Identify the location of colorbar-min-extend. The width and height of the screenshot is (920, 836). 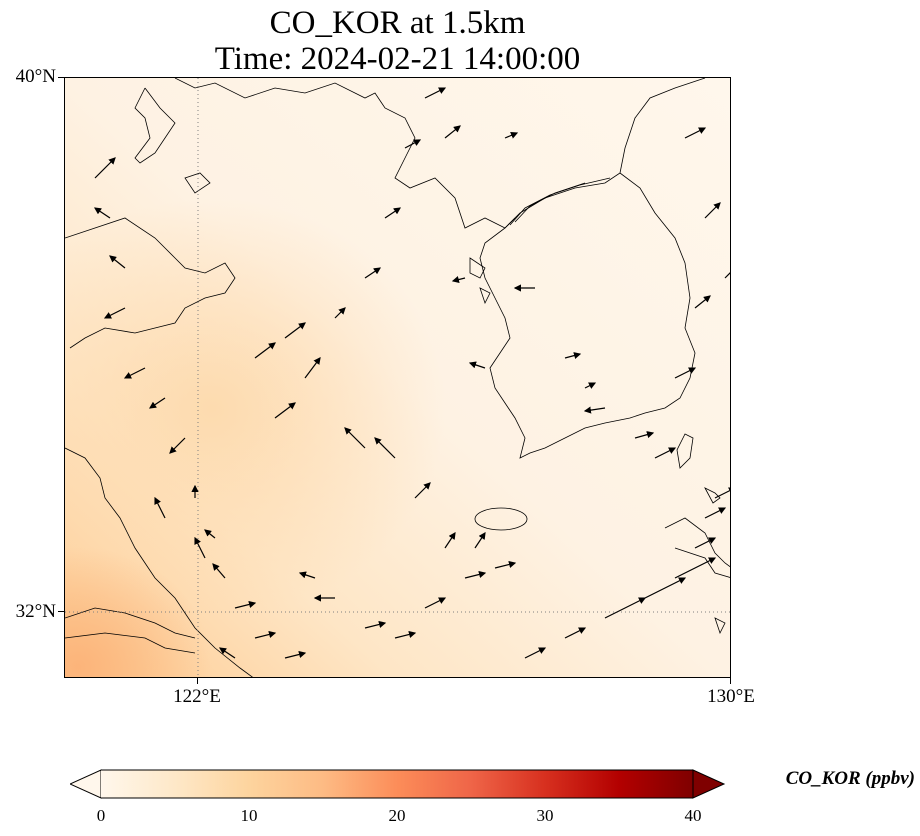
(86, 784).